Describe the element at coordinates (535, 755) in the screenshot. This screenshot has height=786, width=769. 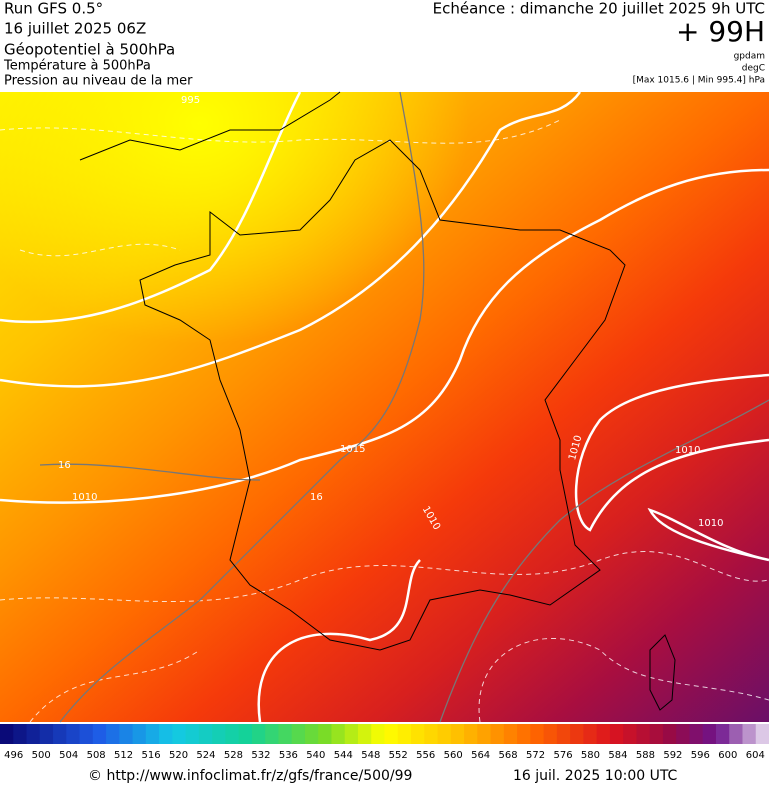
I see `colorbar-label: 572` at that location.